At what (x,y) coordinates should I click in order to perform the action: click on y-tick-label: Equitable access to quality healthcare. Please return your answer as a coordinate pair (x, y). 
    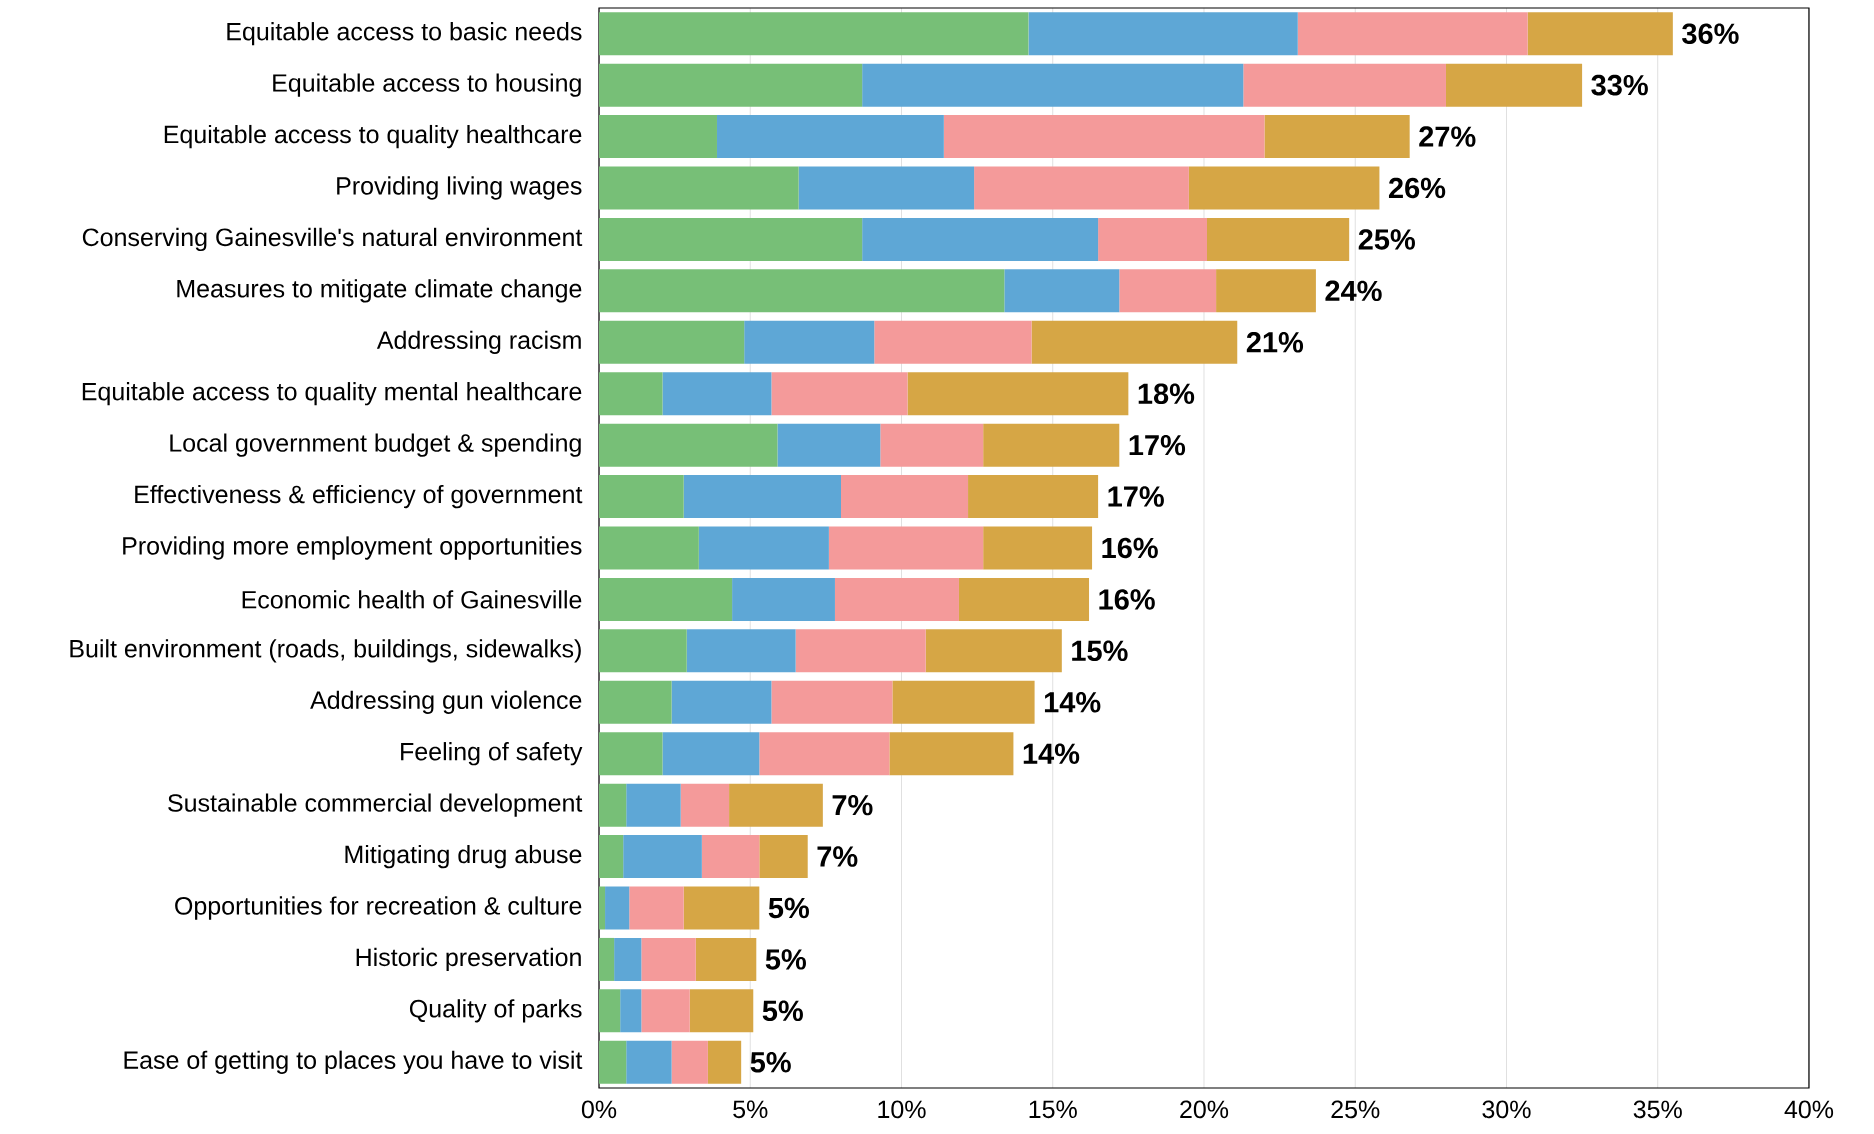
    Looking at the image, I should click on (373, 136).